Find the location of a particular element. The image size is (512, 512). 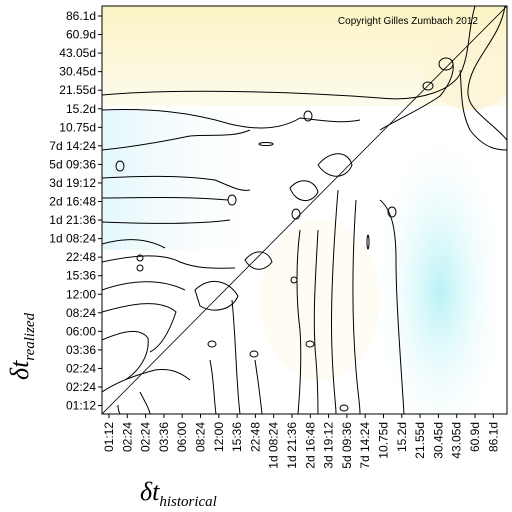

x-axis-label: δthistorical is located at coordinates (178, 493).